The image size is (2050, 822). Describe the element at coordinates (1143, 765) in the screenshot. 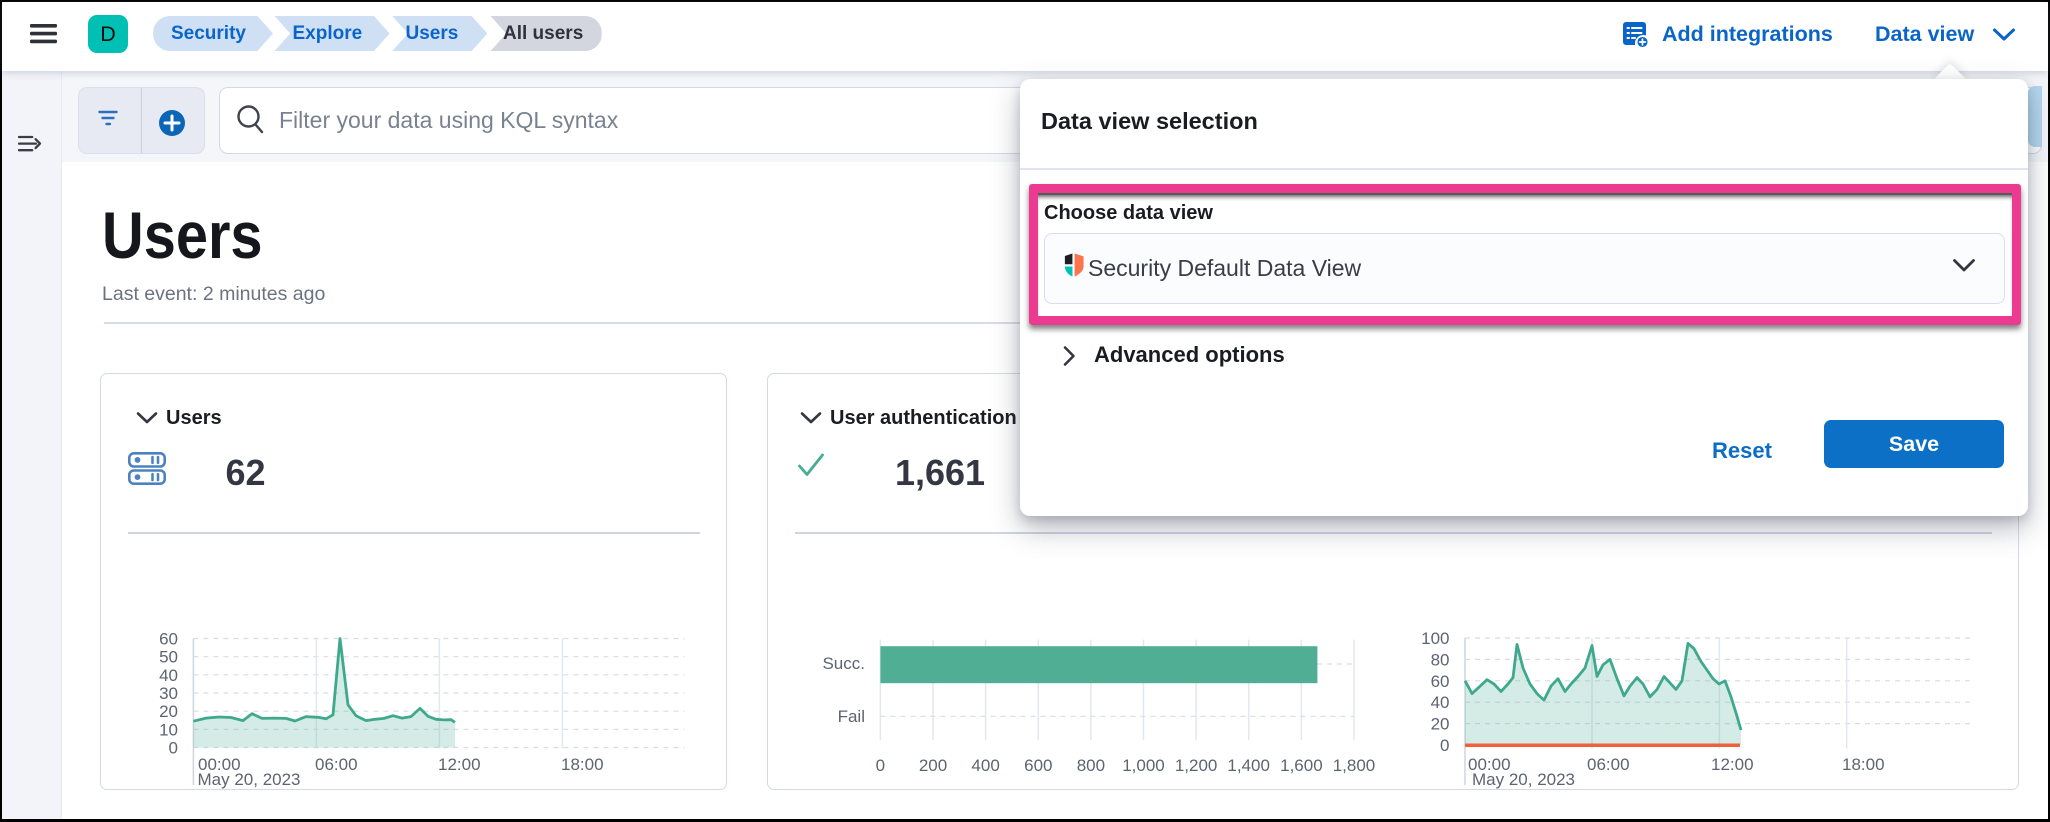

I see `svg-text: 1,000` at that location.